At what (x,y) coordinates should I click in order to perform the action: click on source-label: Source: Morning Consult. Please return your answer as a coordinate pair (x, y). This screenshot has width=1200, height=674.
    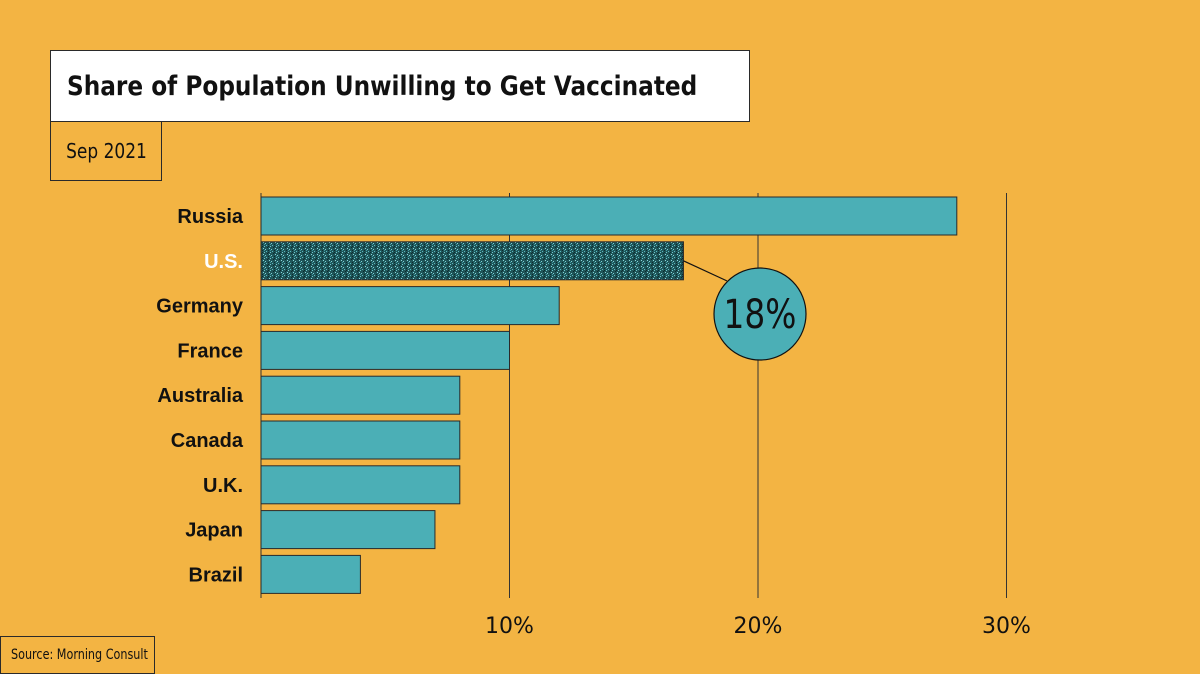
    Looking at the image, I should click on (79, 655).